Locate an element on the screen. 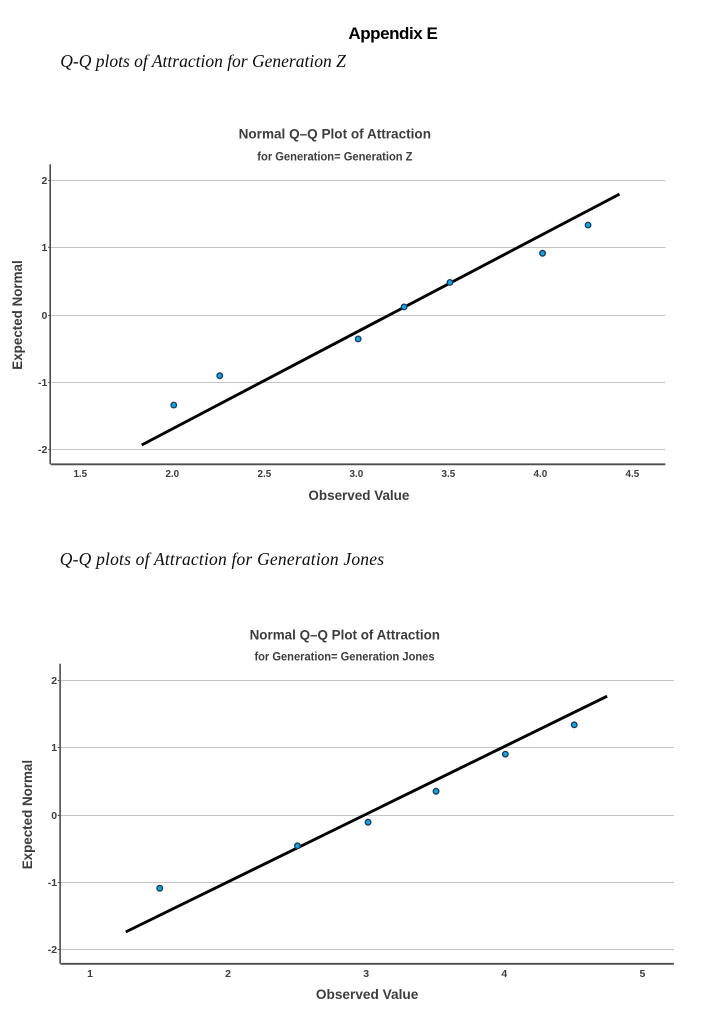  svg-text: 4 is located at coordinates (504, 974).